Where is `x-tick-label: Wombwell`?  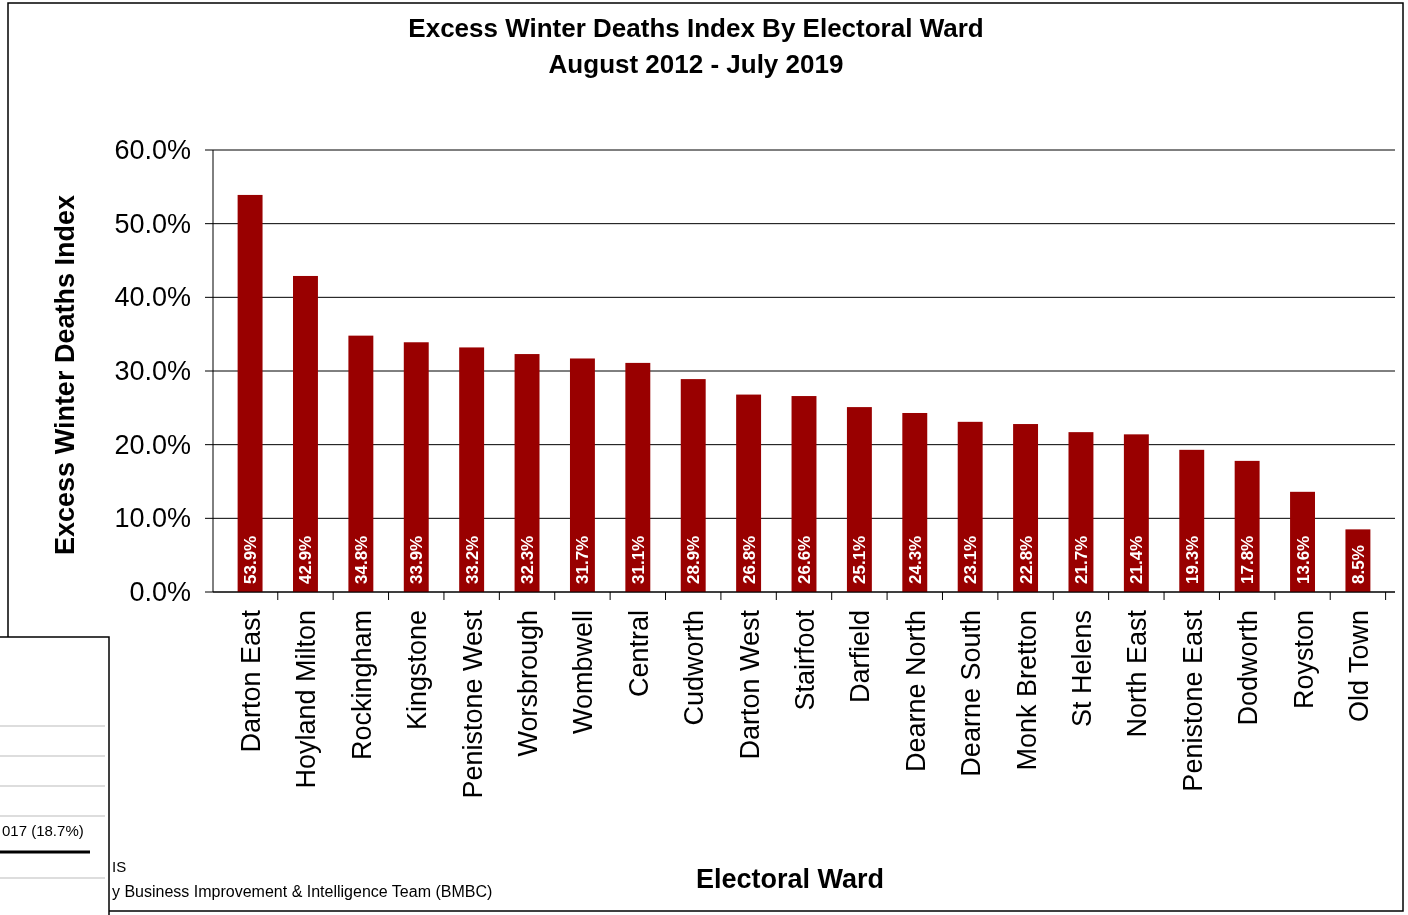
x-tick-label: Wombwell is located at coordinates (583, 672).